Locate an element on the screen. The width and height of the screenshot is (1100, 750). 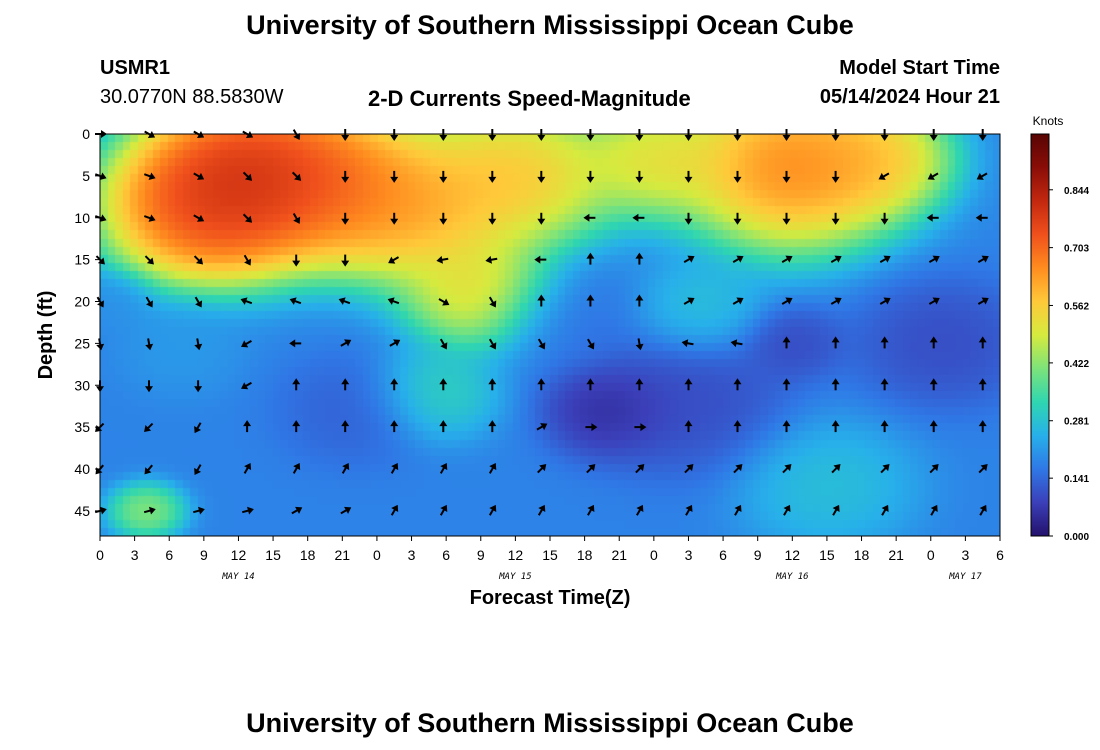
model-start-value: 05/14/2024 Hour 21 is located at coordinates (909, 97).